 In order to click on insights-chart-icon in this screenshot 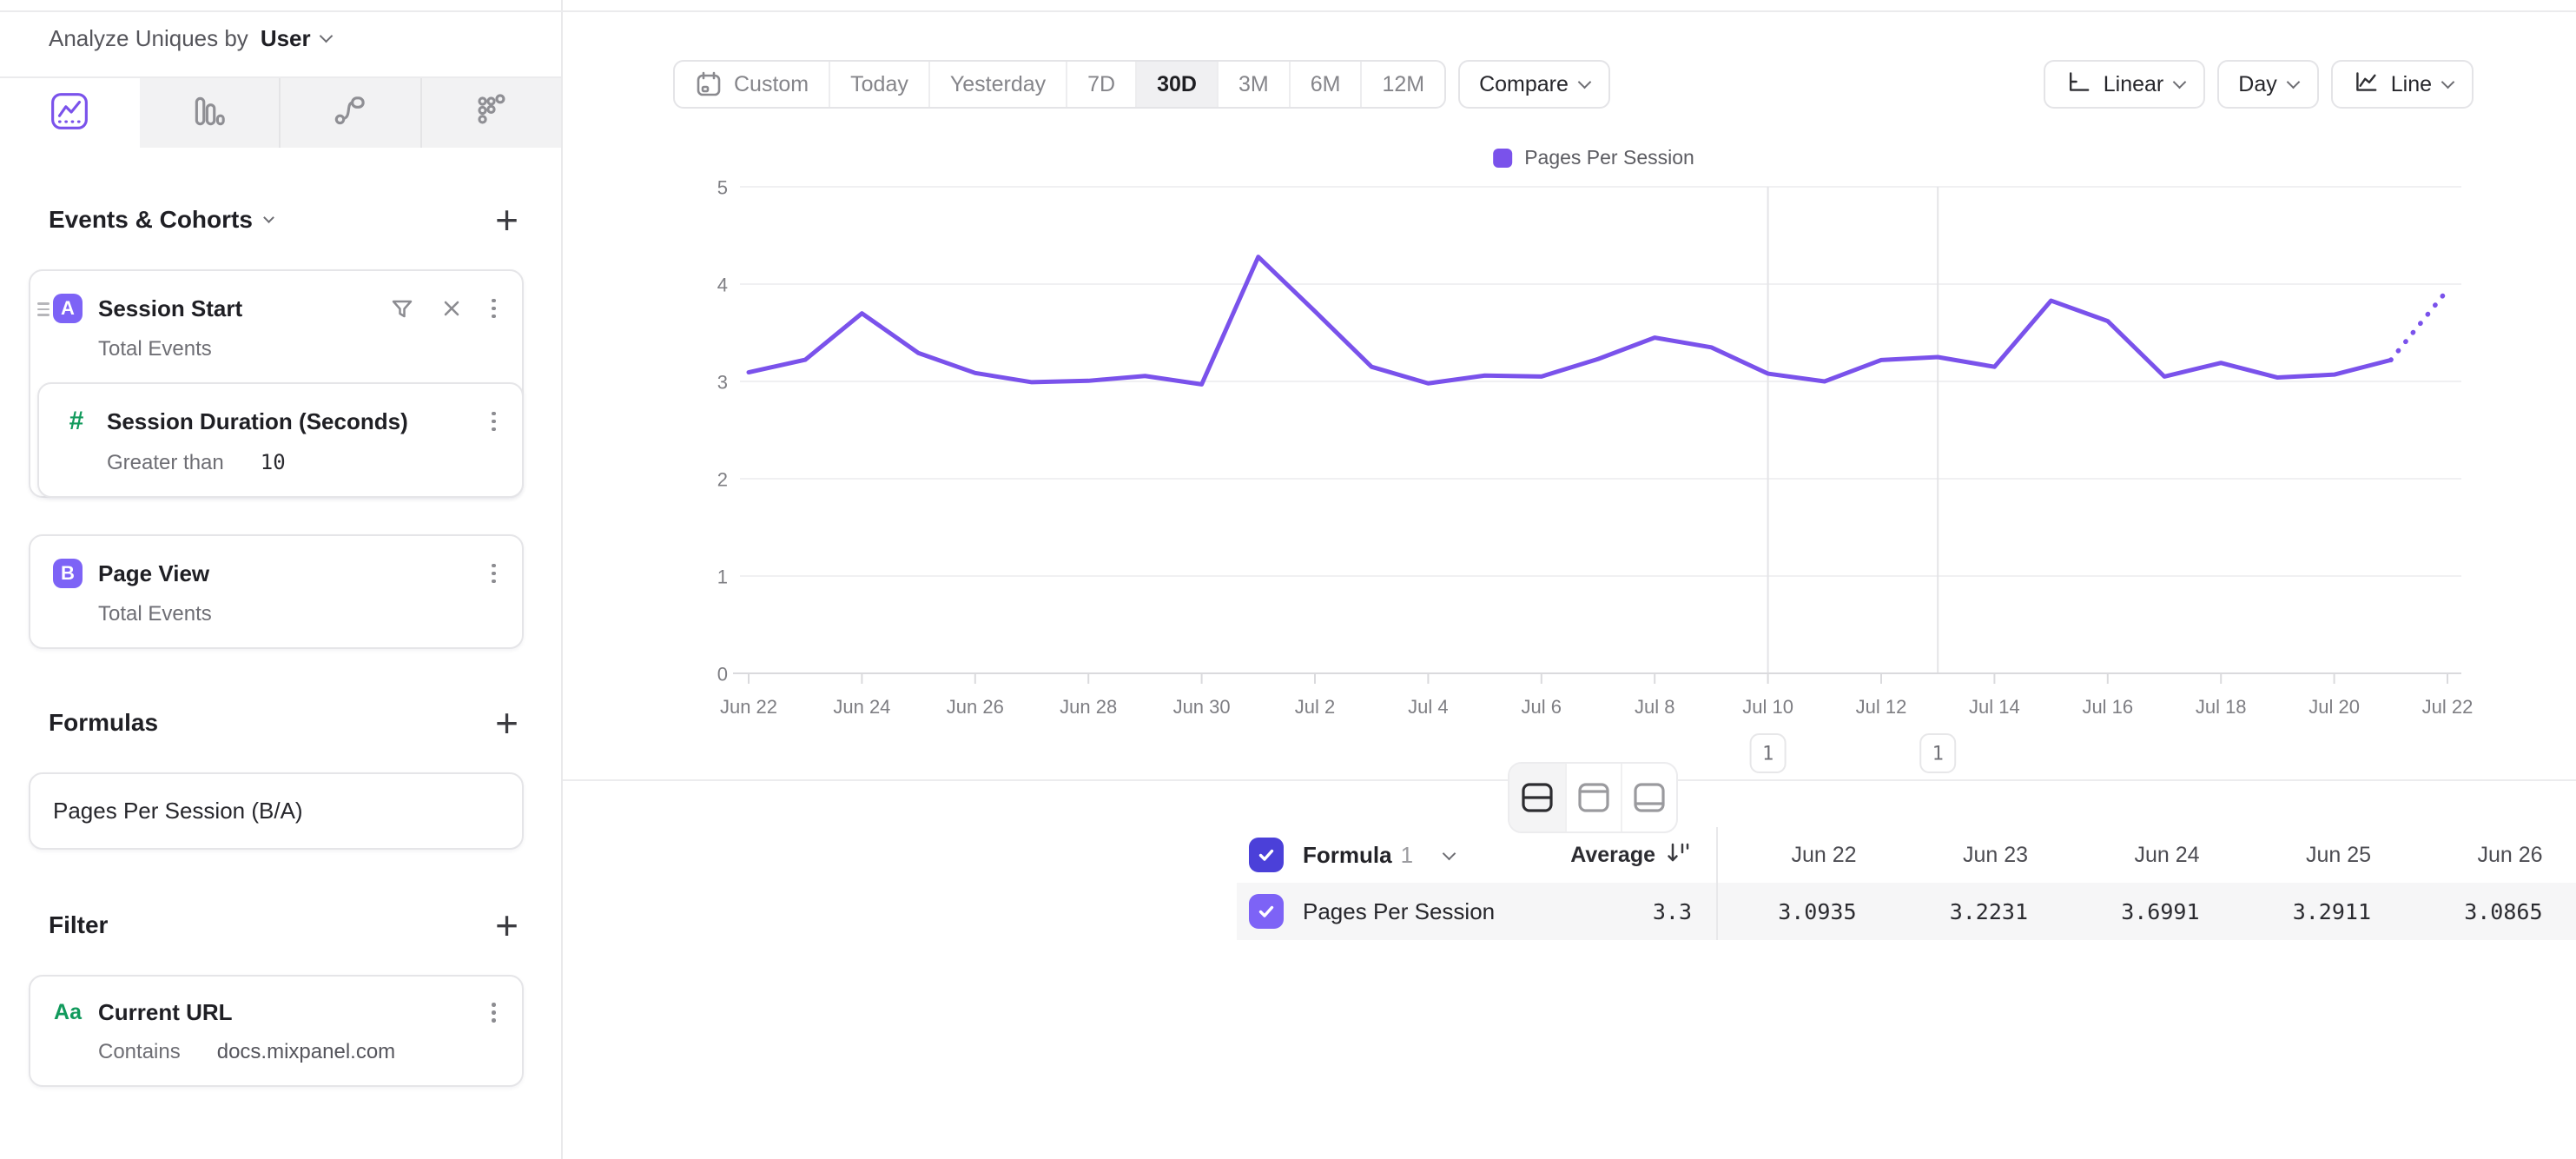, I will do `click(69, 113)`.